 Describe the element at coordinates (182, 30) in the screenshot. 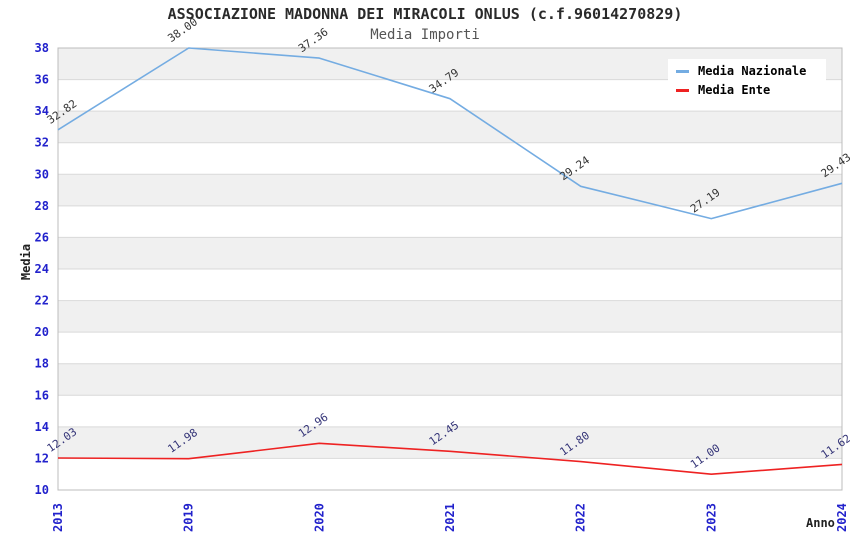

I see `data-value-label: 38.00` at that location.